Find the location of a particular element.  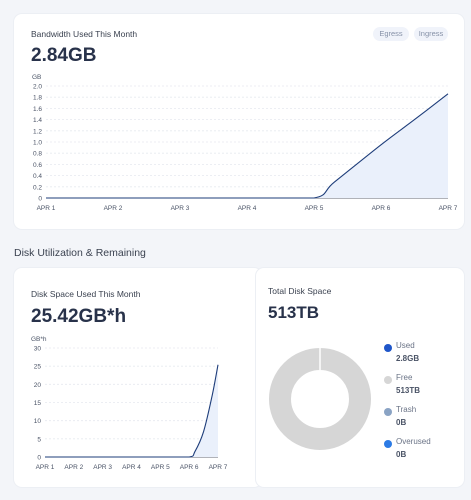

legend-label-overused: Overused is located at coordinates (413, 441).